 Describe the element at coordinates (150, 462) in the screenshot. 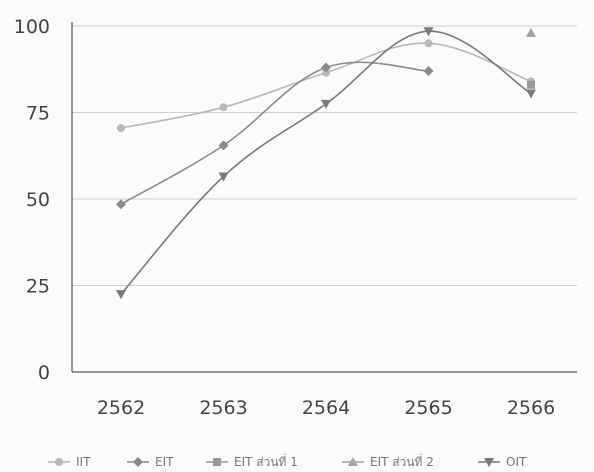

I see `legend-item: EIT` at that location.